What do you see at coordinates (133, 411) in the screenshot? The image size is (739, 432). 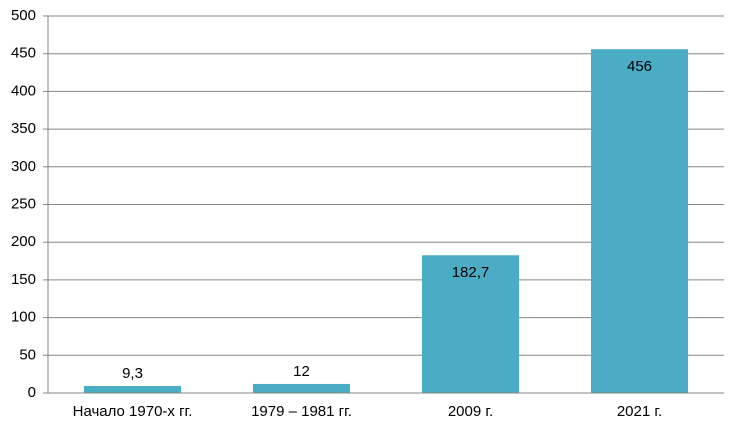 I see `x-tick-label: Начало 1970-х гг.` at bounding box center [133, 411].